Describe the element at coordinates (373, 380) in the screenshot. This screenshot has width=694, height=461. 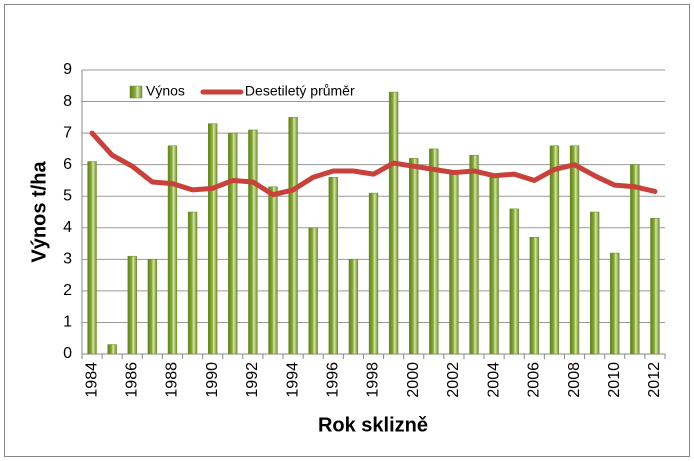
I see `x-tick-label: 1998` at that location.